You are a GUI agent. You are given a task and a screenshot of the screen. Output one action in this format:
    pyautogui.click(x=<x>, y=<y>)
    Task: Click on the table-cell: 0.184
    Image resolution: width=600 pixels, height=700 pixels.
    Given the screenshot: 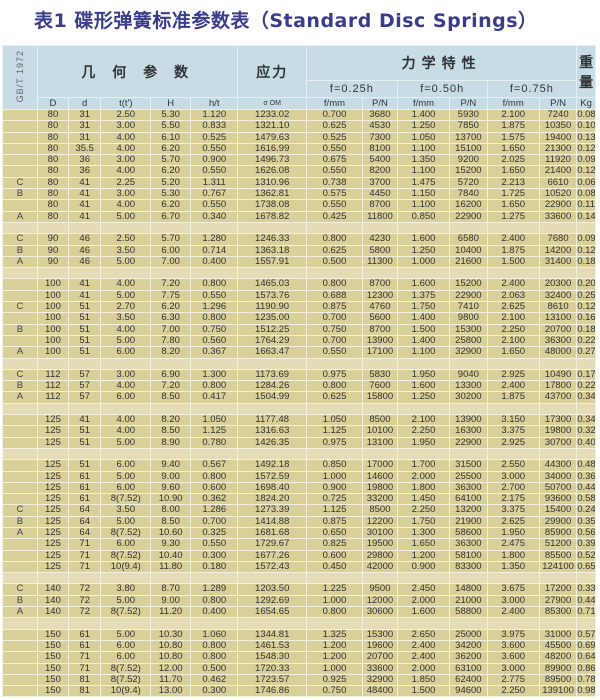 What is the action you would take?
    pyautogui.click(x=586, y=262)
    